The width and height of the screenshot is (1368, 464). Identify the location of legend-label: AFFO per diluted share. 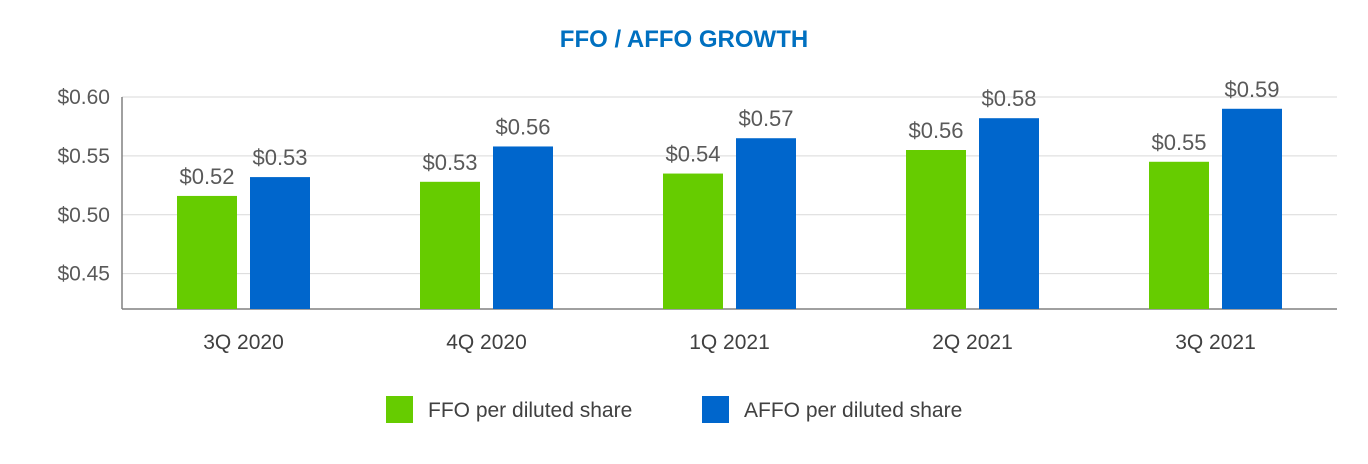
(853, 410).